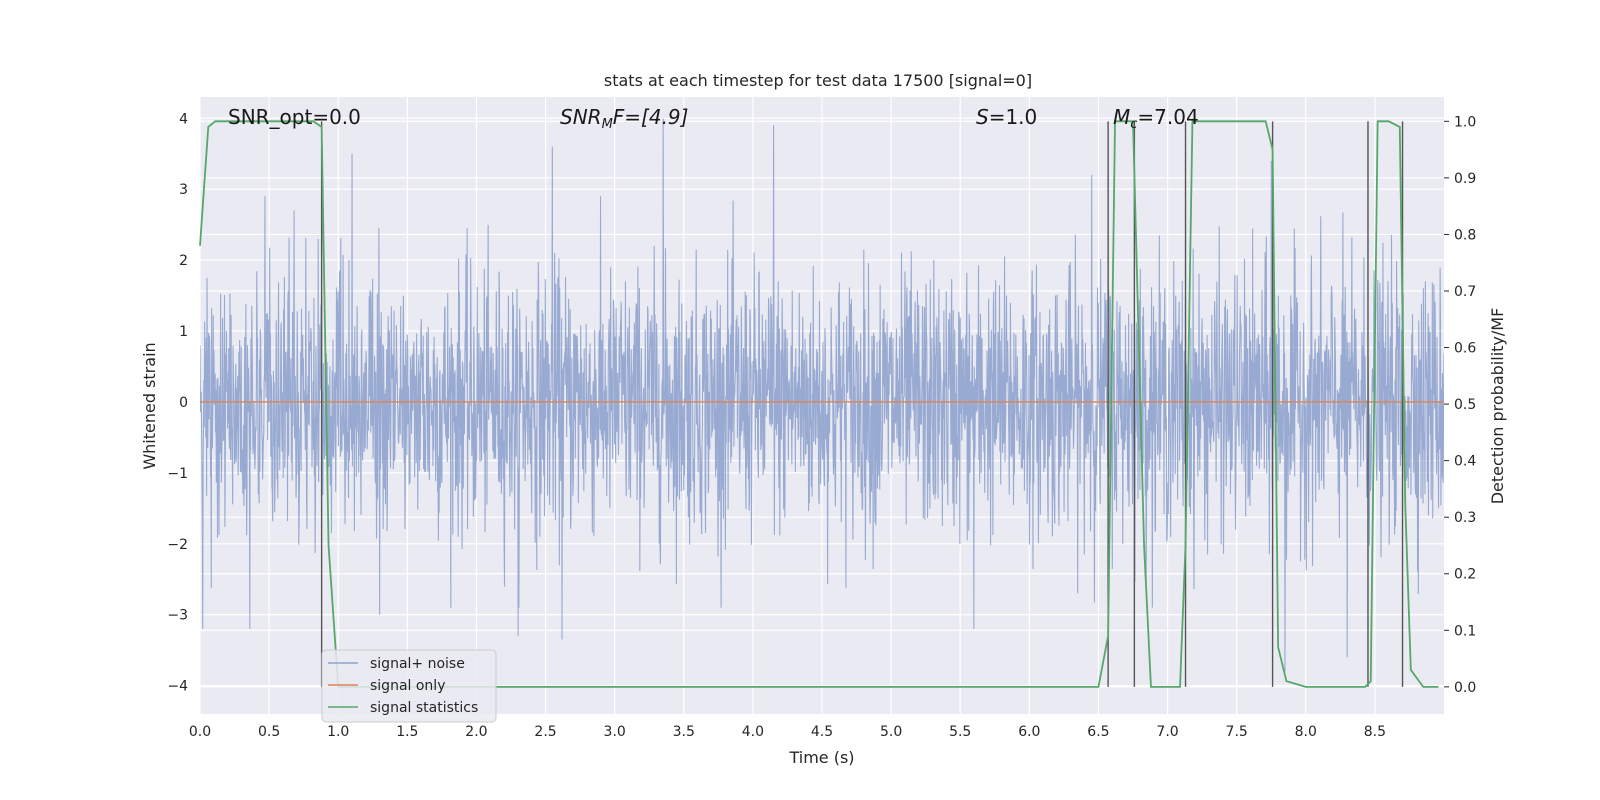 The height and width of the screenshot is (800, 1600). I want to click on y-tick-label: 3, so click(183, 190).